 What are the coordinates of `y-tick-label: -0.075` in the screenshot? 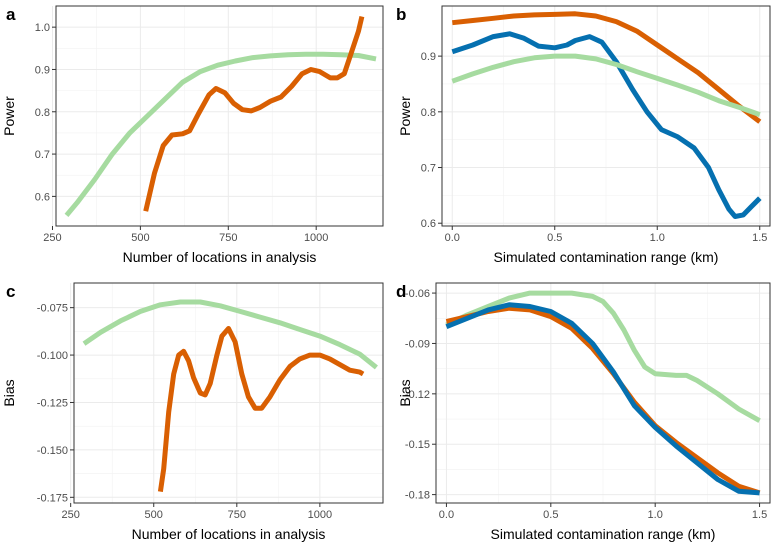 It's located at (52, 309).